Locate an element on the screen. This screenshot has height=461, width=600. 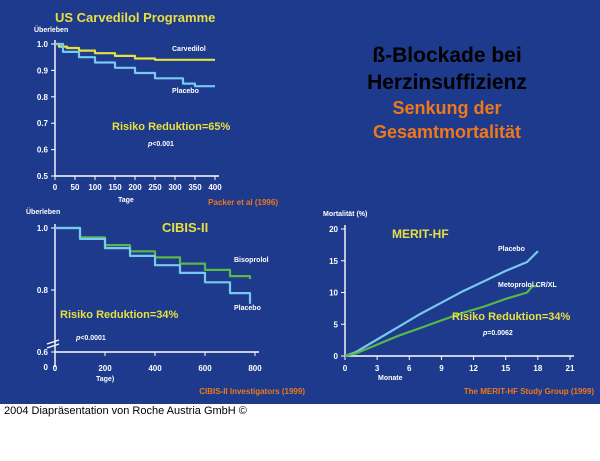
series-line-bisoprolol is located at coordinates (153, 253).